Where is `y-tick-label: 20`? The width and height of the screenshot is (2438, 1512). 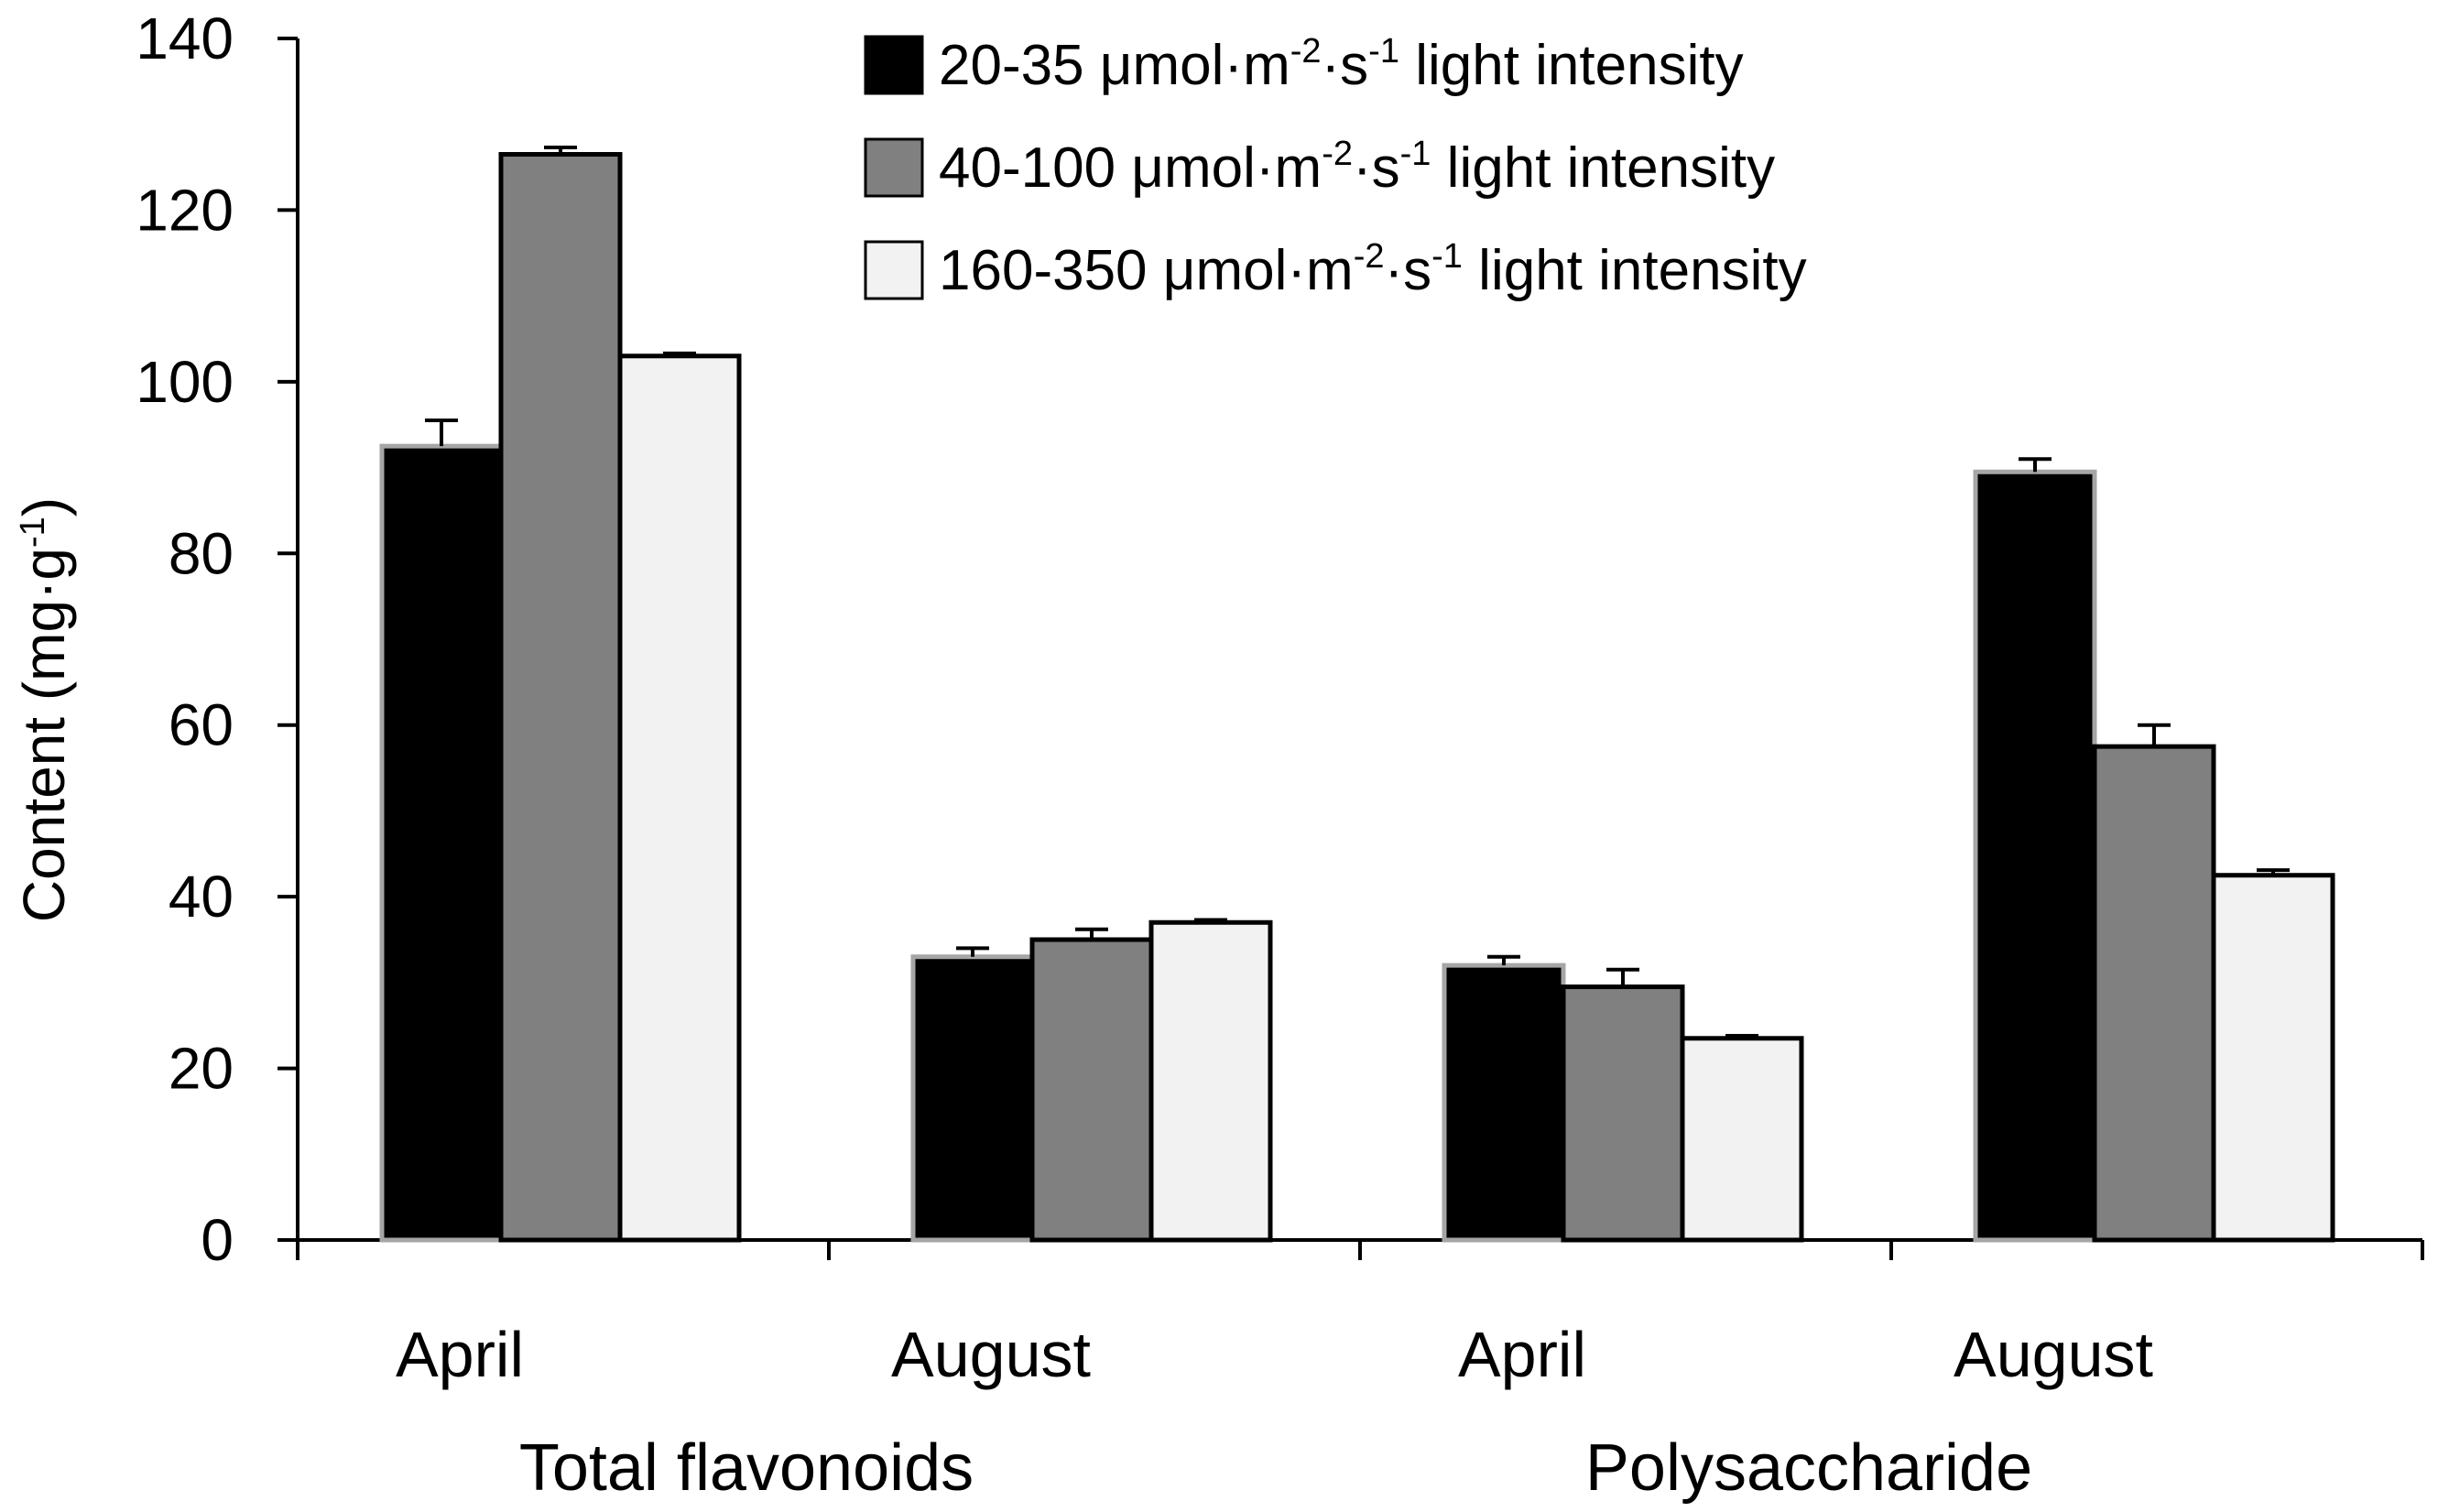 y-tick-label: 20 is located at coordinates (201, 1069).